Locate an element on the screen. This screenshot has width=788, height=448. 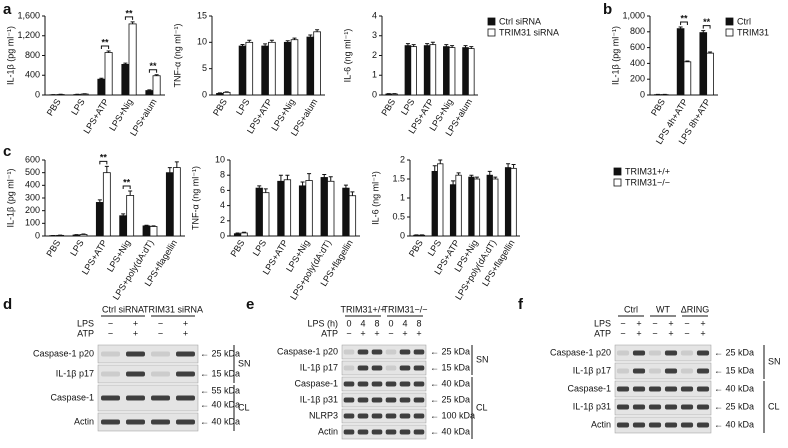
y-tick-label: 200 is located at coordinates (32, 210).